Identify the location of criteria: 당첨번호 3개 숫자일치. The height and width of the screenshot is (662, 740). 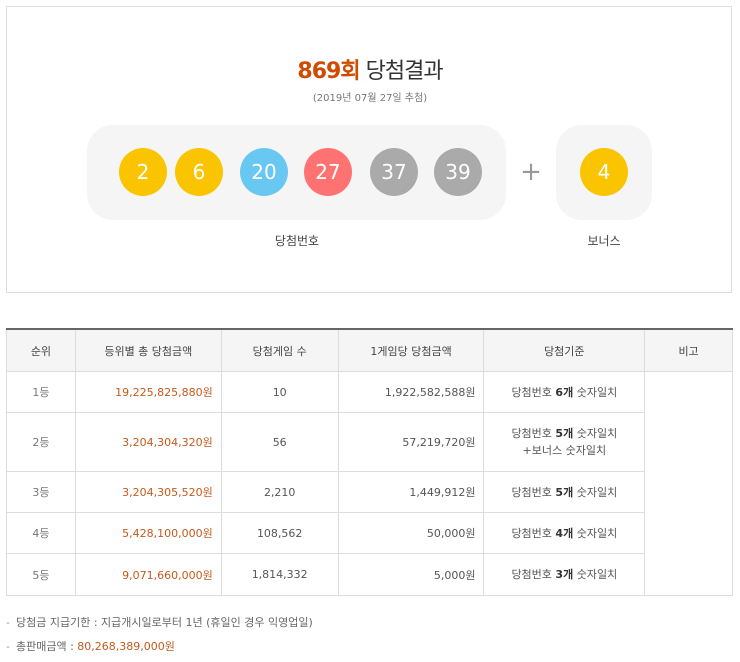
(564, 574).